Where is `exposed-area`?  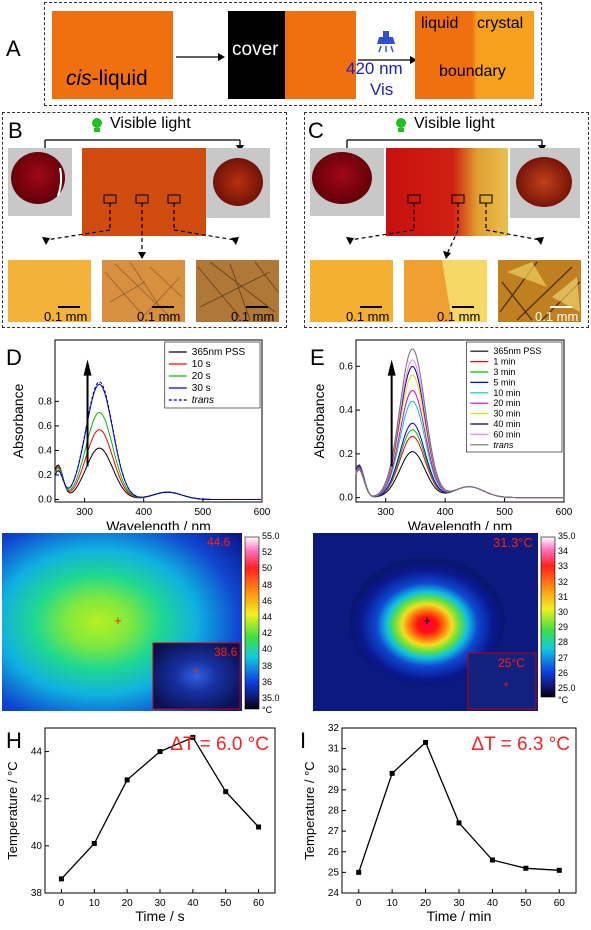
exposed-area is located at coordinates (320, 55).